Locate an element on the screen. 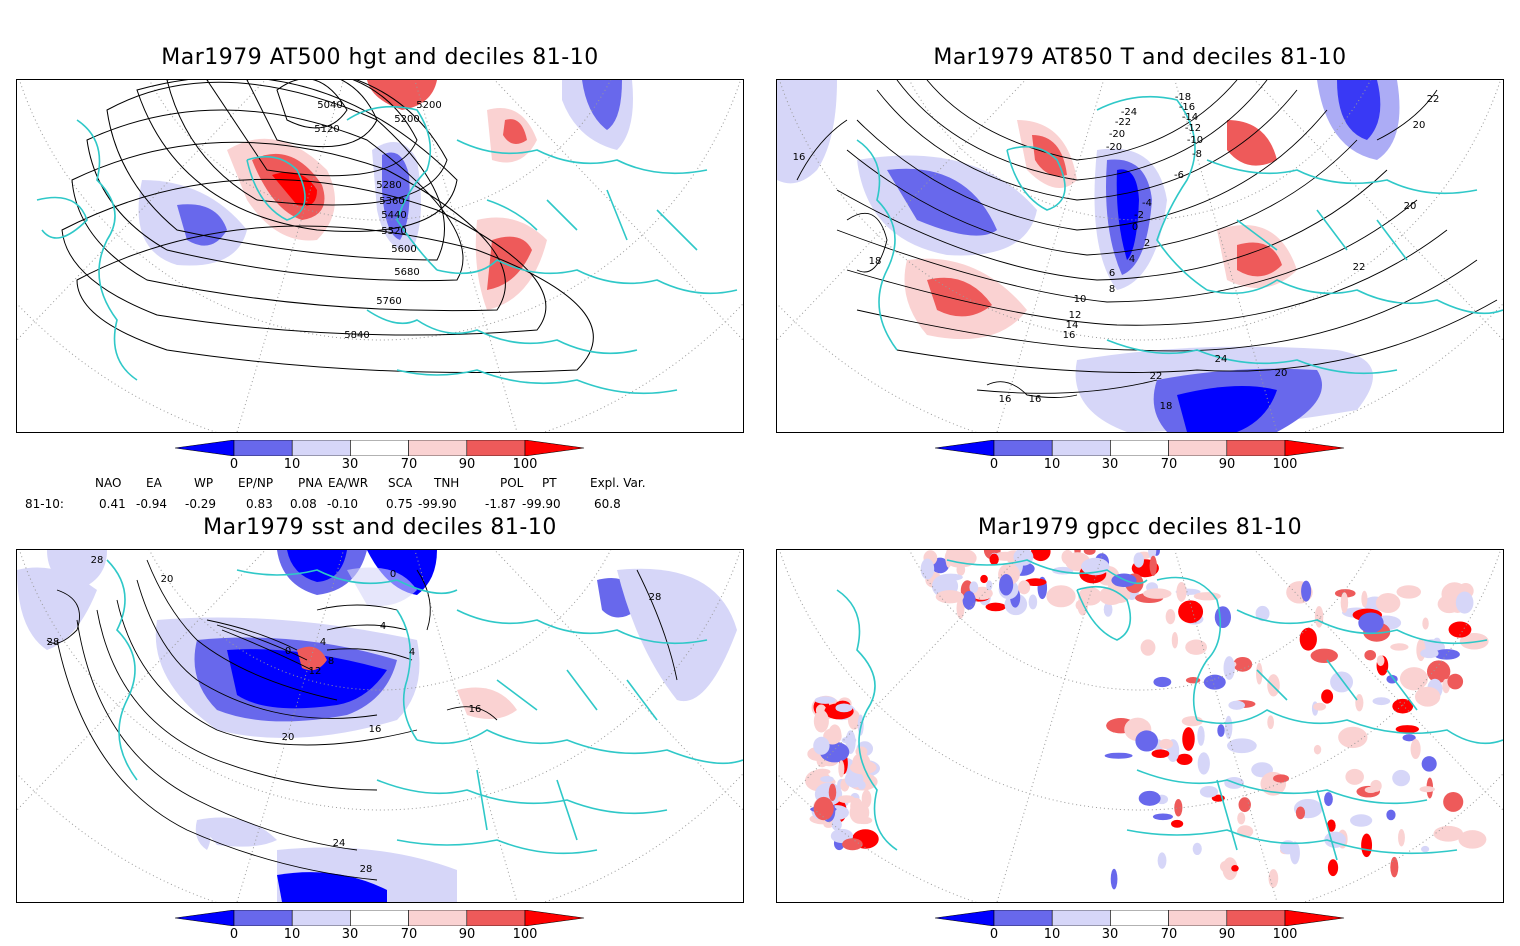 The image size is (1520, 946). svg-text: -14 is located at coordinates (1190, 117).